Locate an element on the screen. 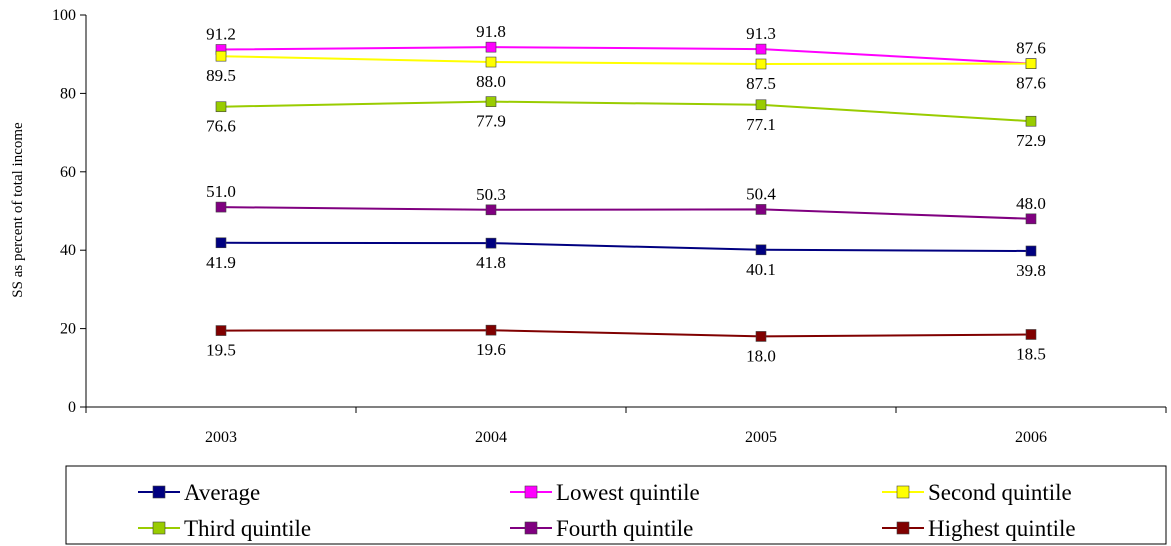 The image size is (1171, 546). legend-item: Highest quintile is located at coordinates (979, 528).